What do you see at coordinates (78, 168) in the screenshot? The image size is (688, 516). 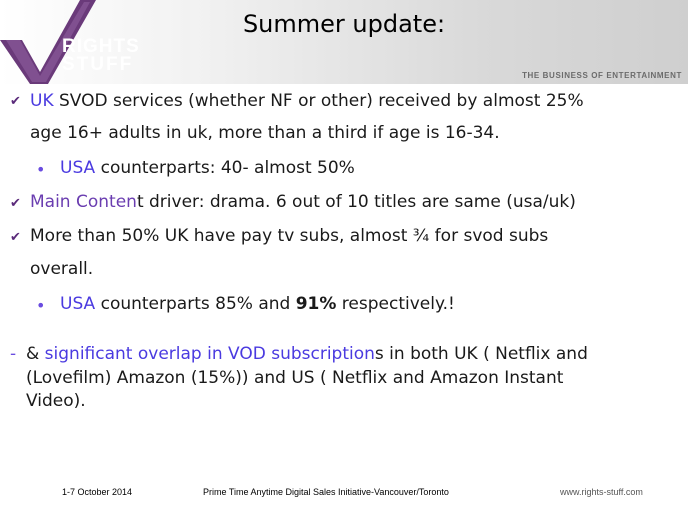 I see `sub-bullet-1-highlight: USA` at bounding box center [78, 168].